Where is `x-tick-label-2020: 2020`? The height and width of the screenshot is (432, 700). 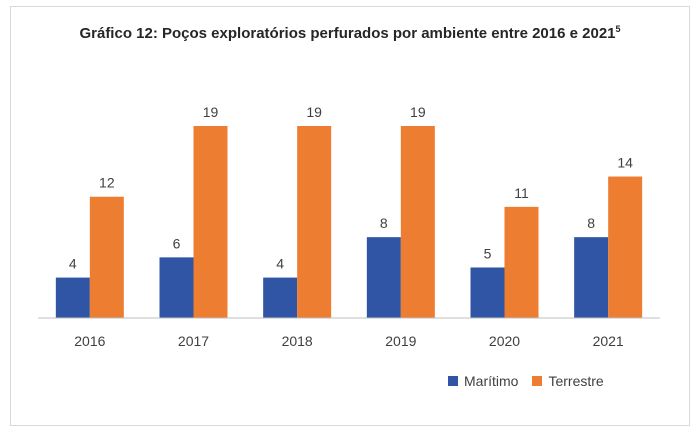
x-tick-label-2020: 2020 is located at coordinates (504, 341).